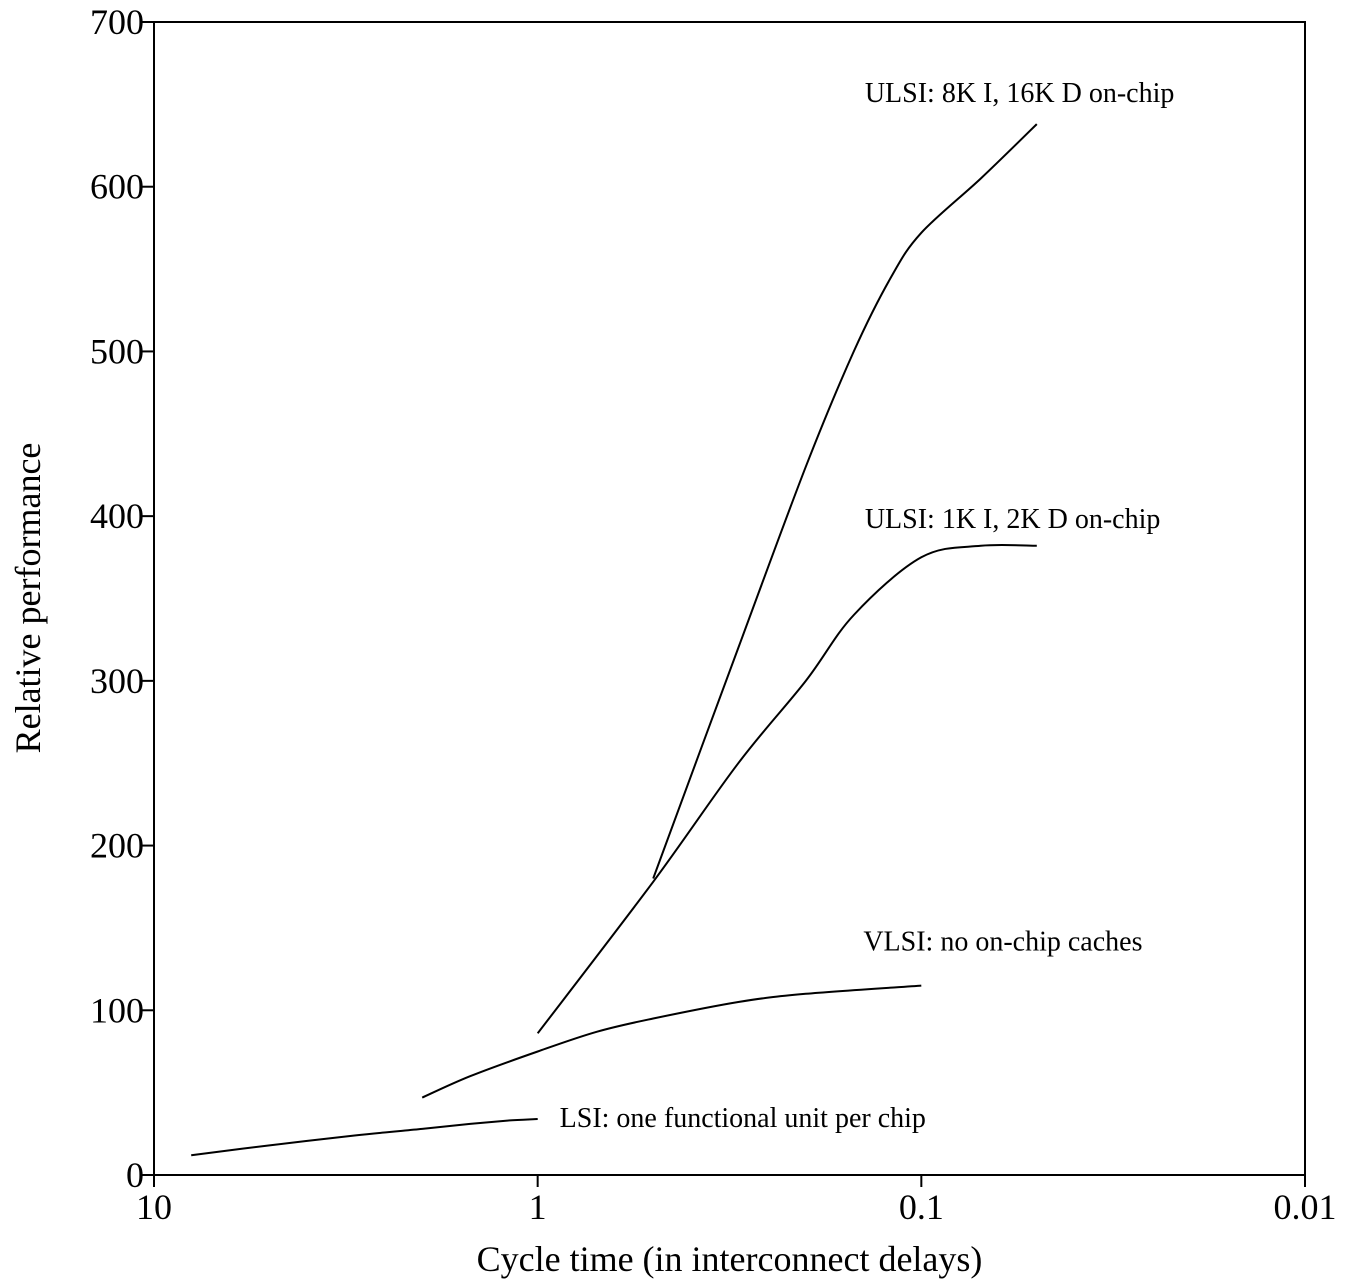  Describe the element at coordinates (921, 1207) in the screenshot. I see `x-tick-label: 0.1` at that location.